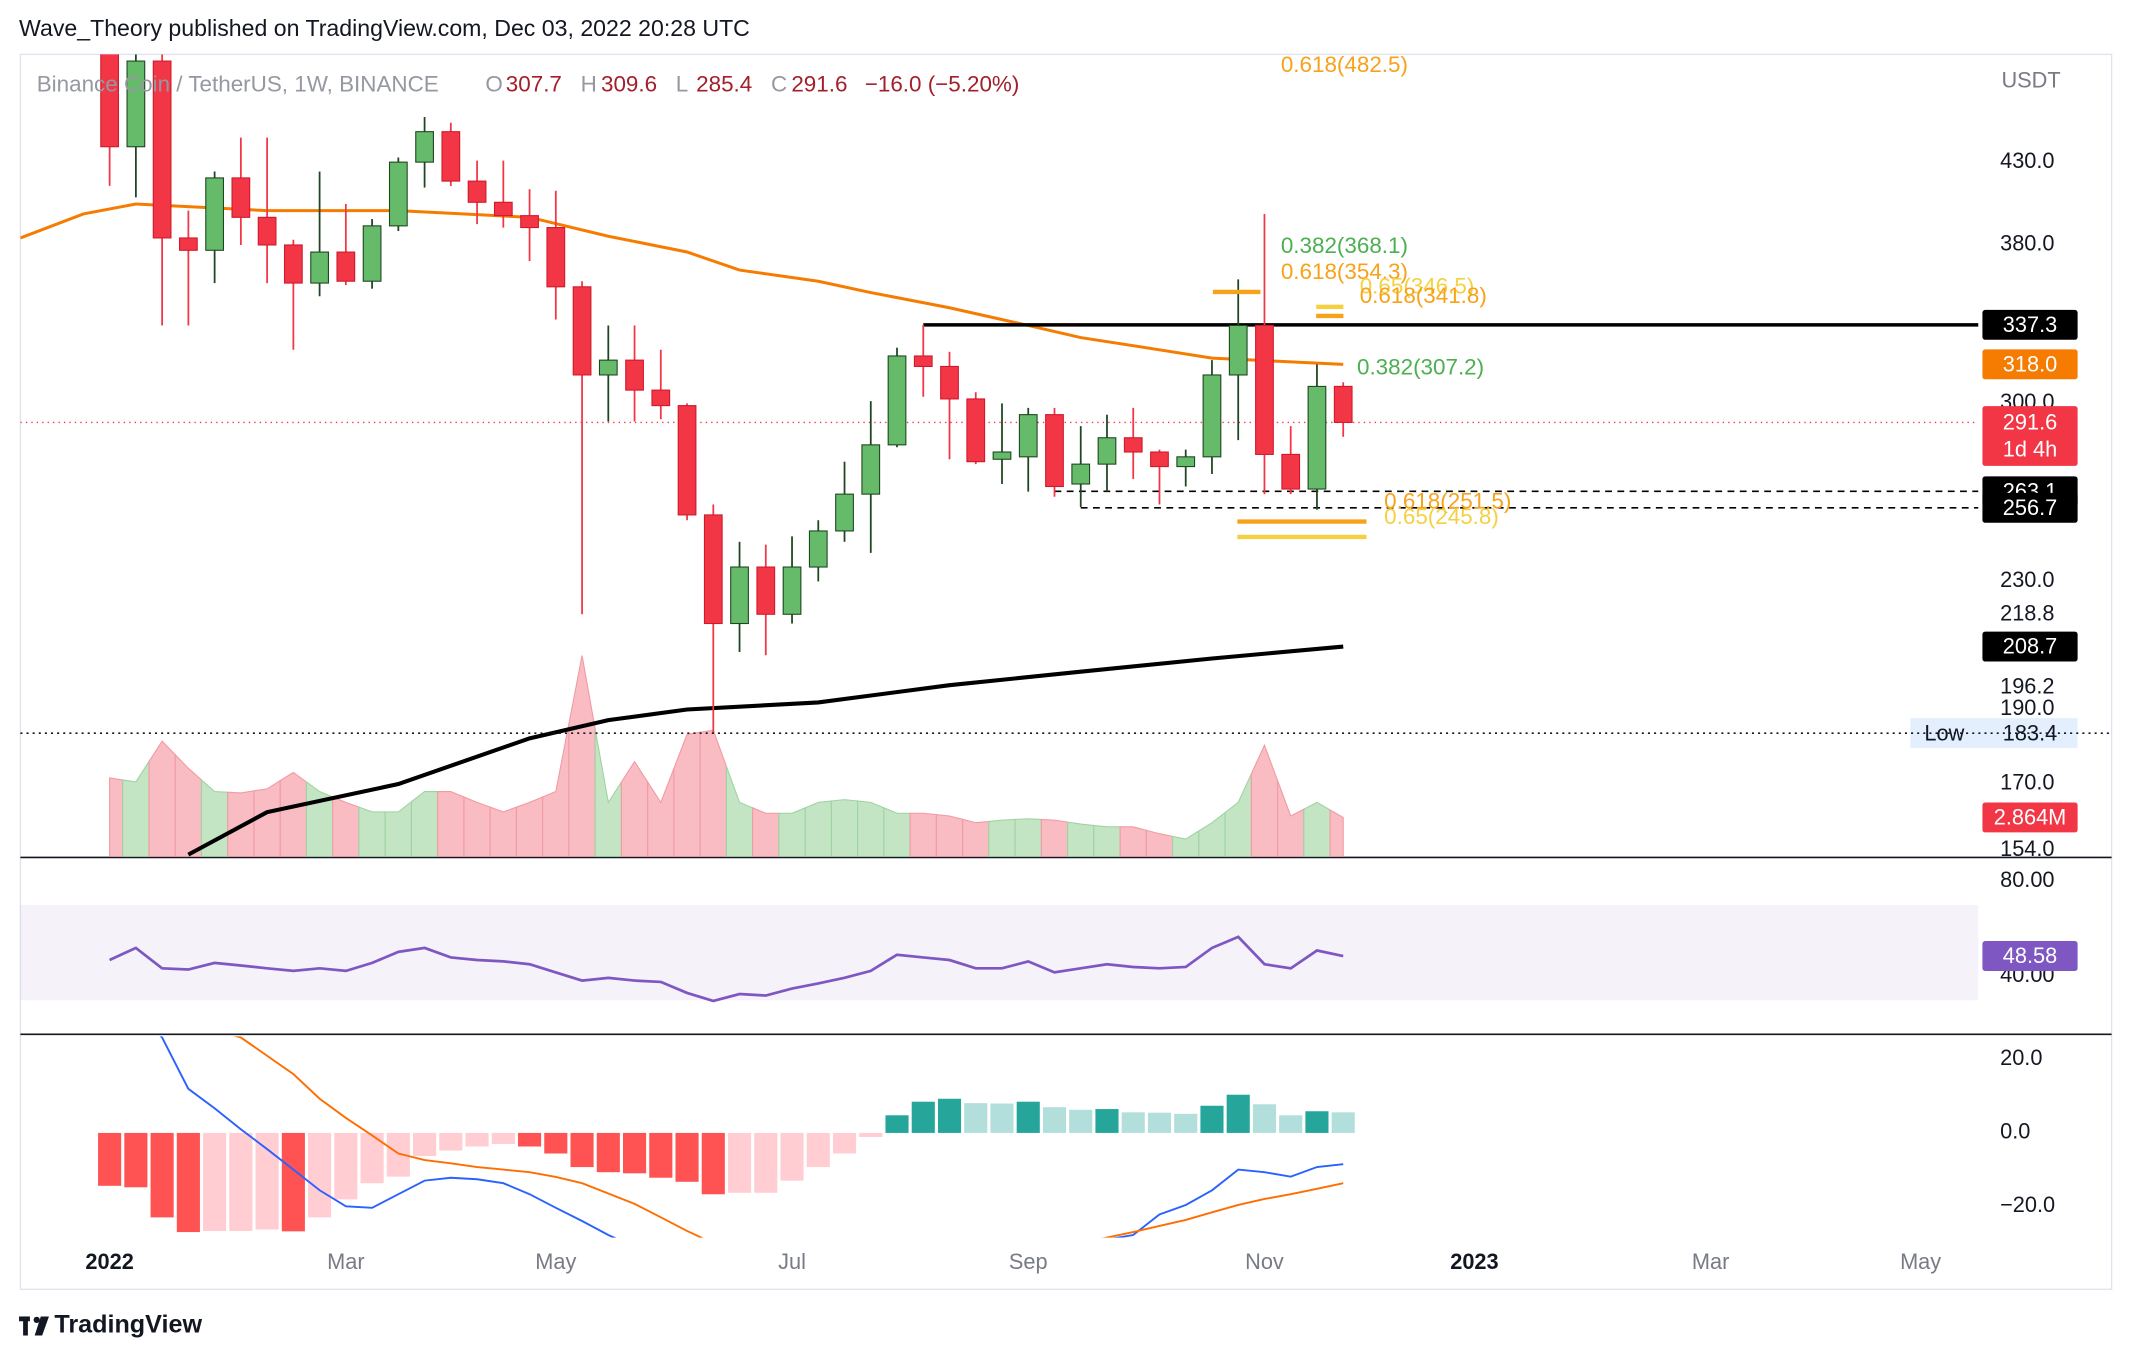 The width and height of the screenshot is (2132, 1360). Describe the element at coordinates (2030, 363) in the screenshot. I see `ma-label: 318.0` at that location.